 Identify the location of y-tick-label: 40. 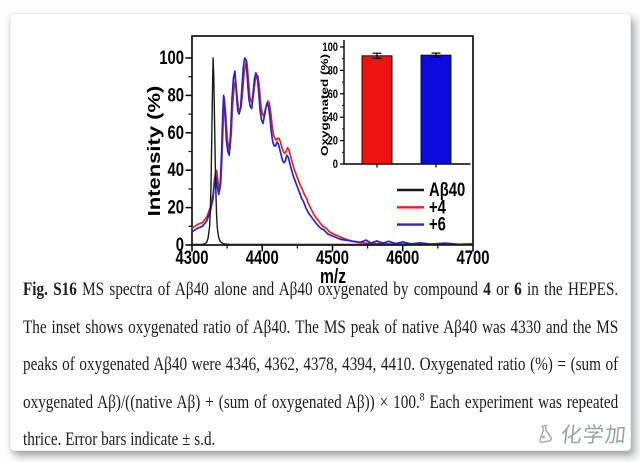
(176, 169).